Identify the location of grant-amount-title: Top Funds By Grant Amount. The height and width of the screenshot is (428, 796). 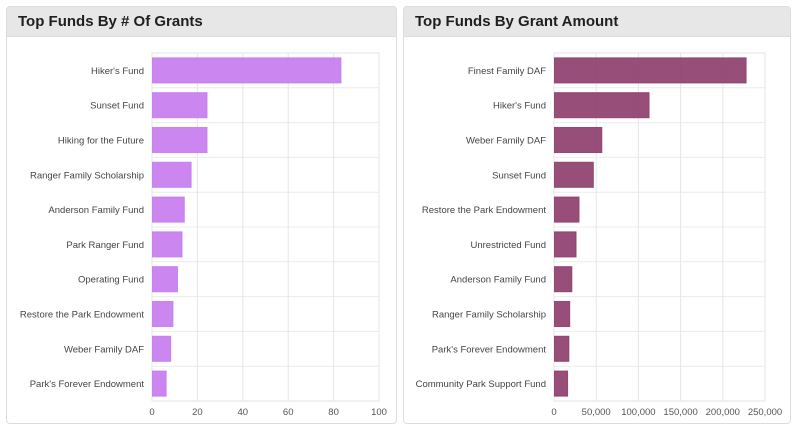
(597, 22).